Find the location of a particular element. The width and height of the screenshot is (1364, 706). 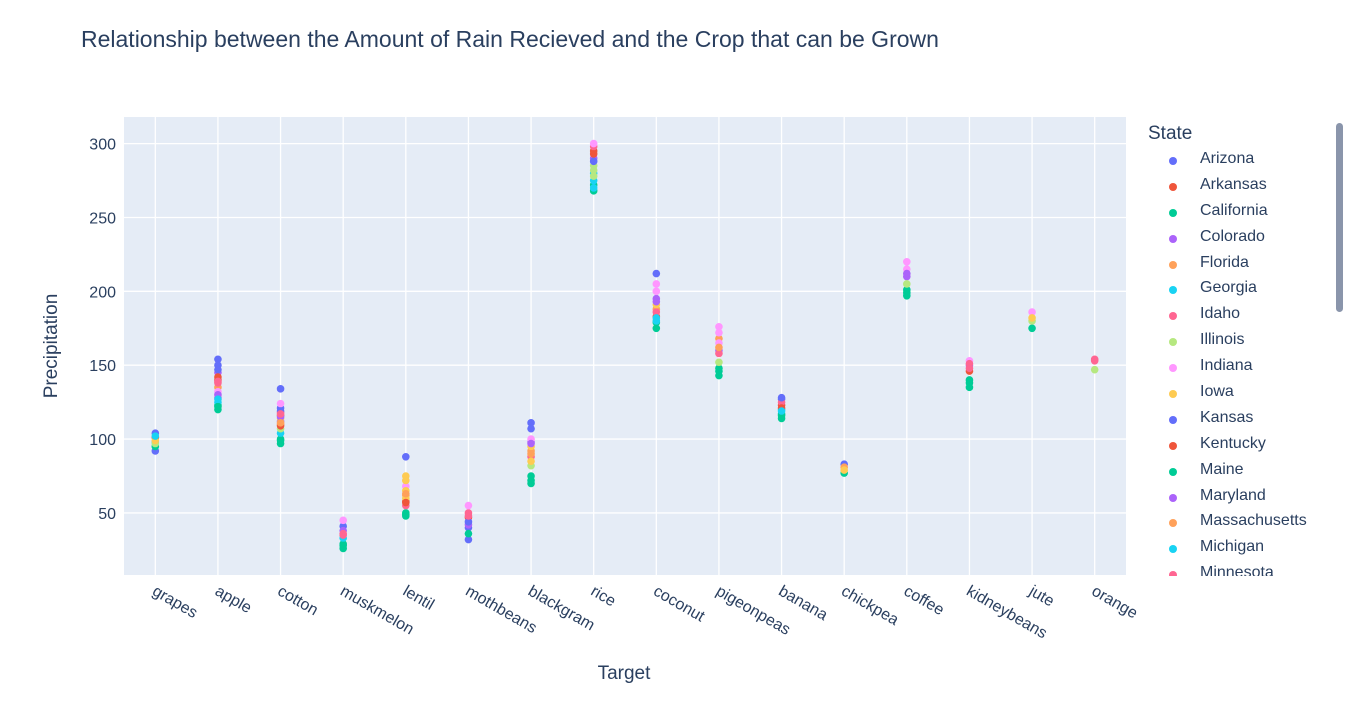

x-tick-label: coconut is located at coordinates (679, 604).